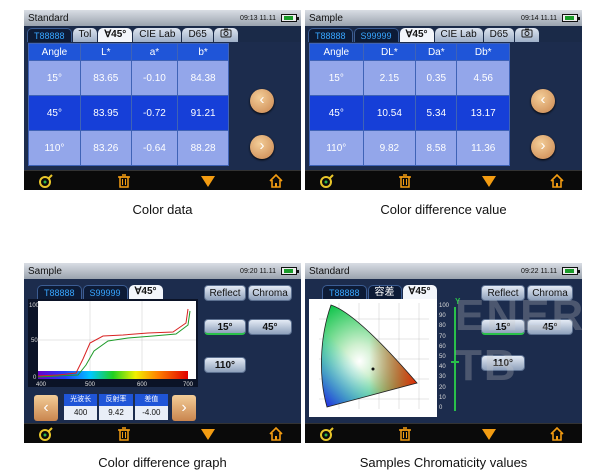 The height and width of the screenshot is (475, 599). Describe the element at coordinates (455, 359) in the screenshot. I see `y-scale-bar` at that location.